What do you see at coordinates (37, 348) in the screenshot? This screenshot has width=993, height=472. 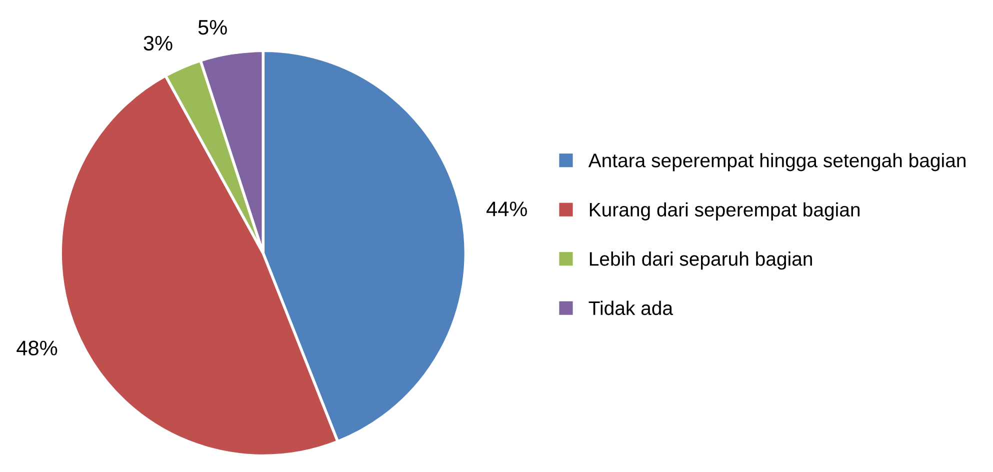 I see `data-label: 48%` at bounding box center [37, 348].